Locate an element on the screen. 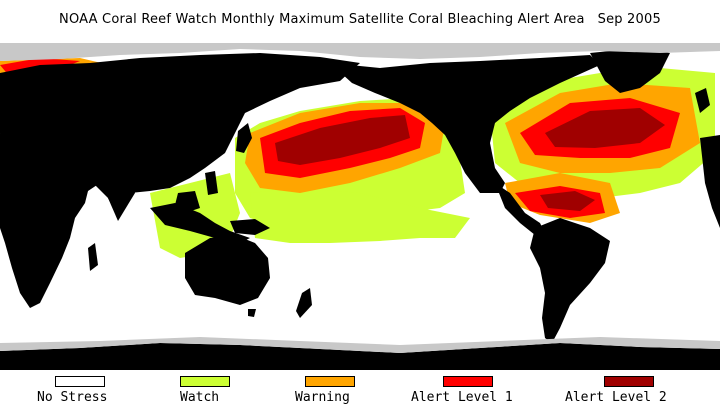  alert2-zone-caribbean is located at coordinates (567, 201).